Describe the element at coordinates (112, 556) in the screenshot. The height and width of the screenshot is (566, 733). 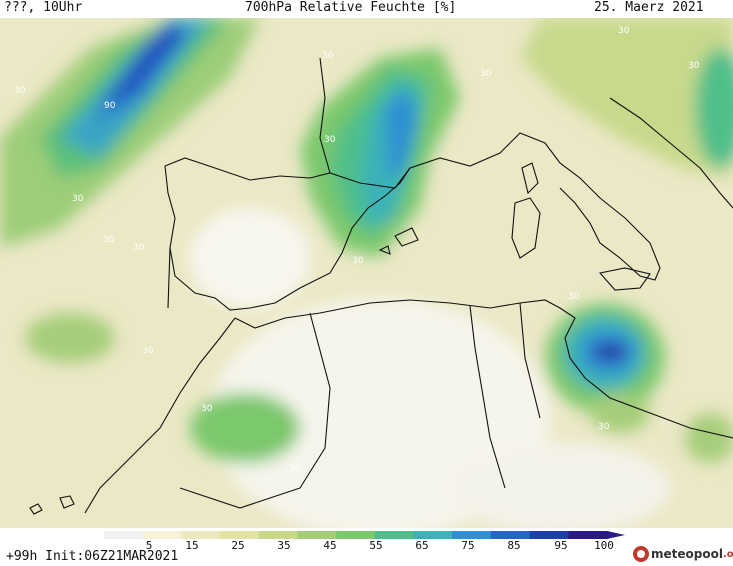
I see `init-time: Init:06Z21MAR2021` at that location.